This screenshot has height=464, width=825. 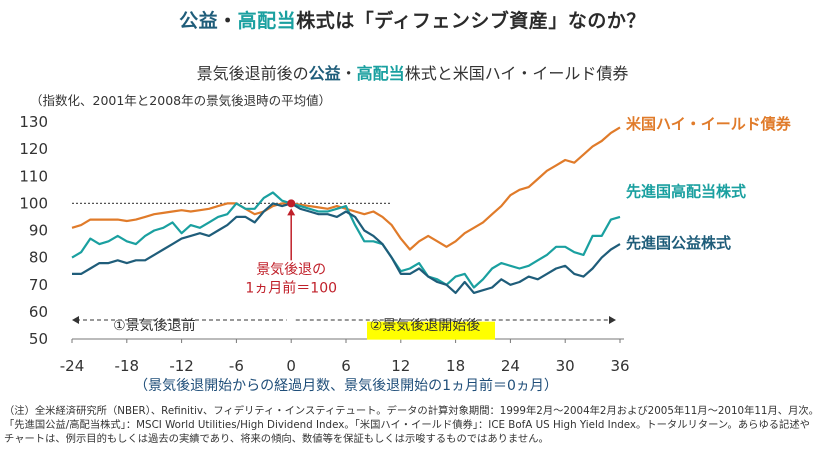 What do you see at coordinates (380, 73) in the screenshot?
I see `subtitle-highdividend: 高配当` at bounding box center [380, 73].